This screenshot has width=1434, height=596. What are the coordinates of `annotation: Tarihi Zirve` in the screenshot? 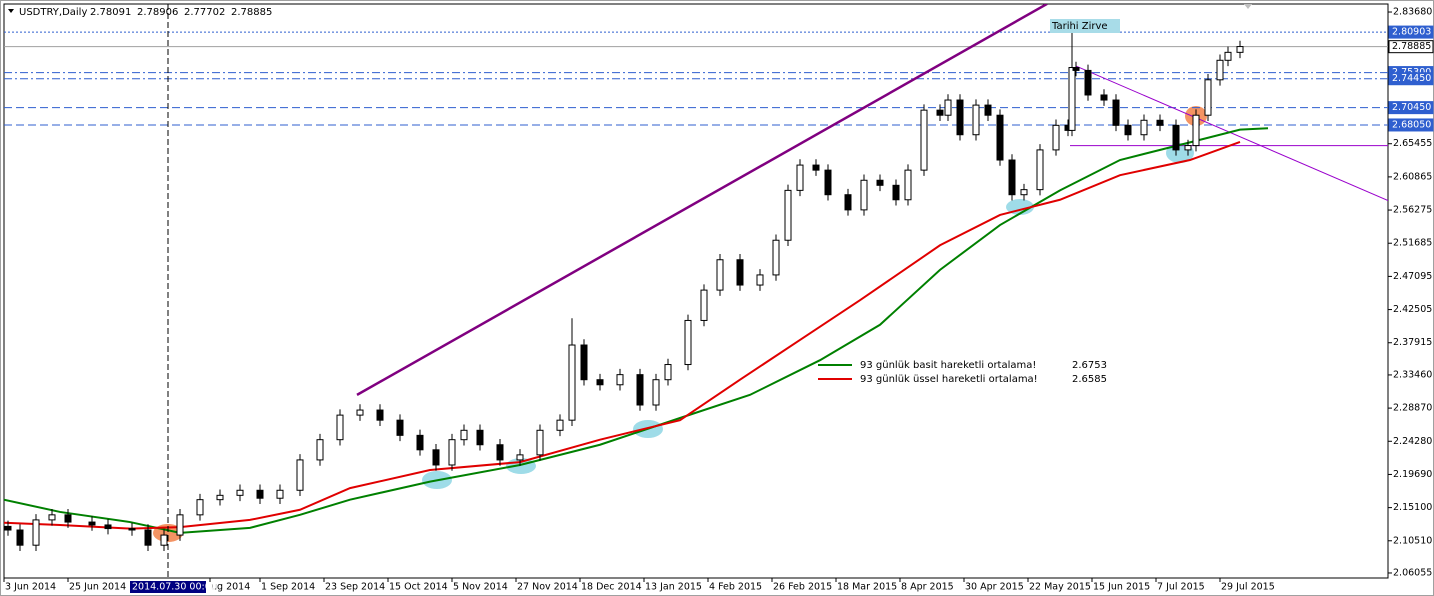 It's located at (1079, 26).